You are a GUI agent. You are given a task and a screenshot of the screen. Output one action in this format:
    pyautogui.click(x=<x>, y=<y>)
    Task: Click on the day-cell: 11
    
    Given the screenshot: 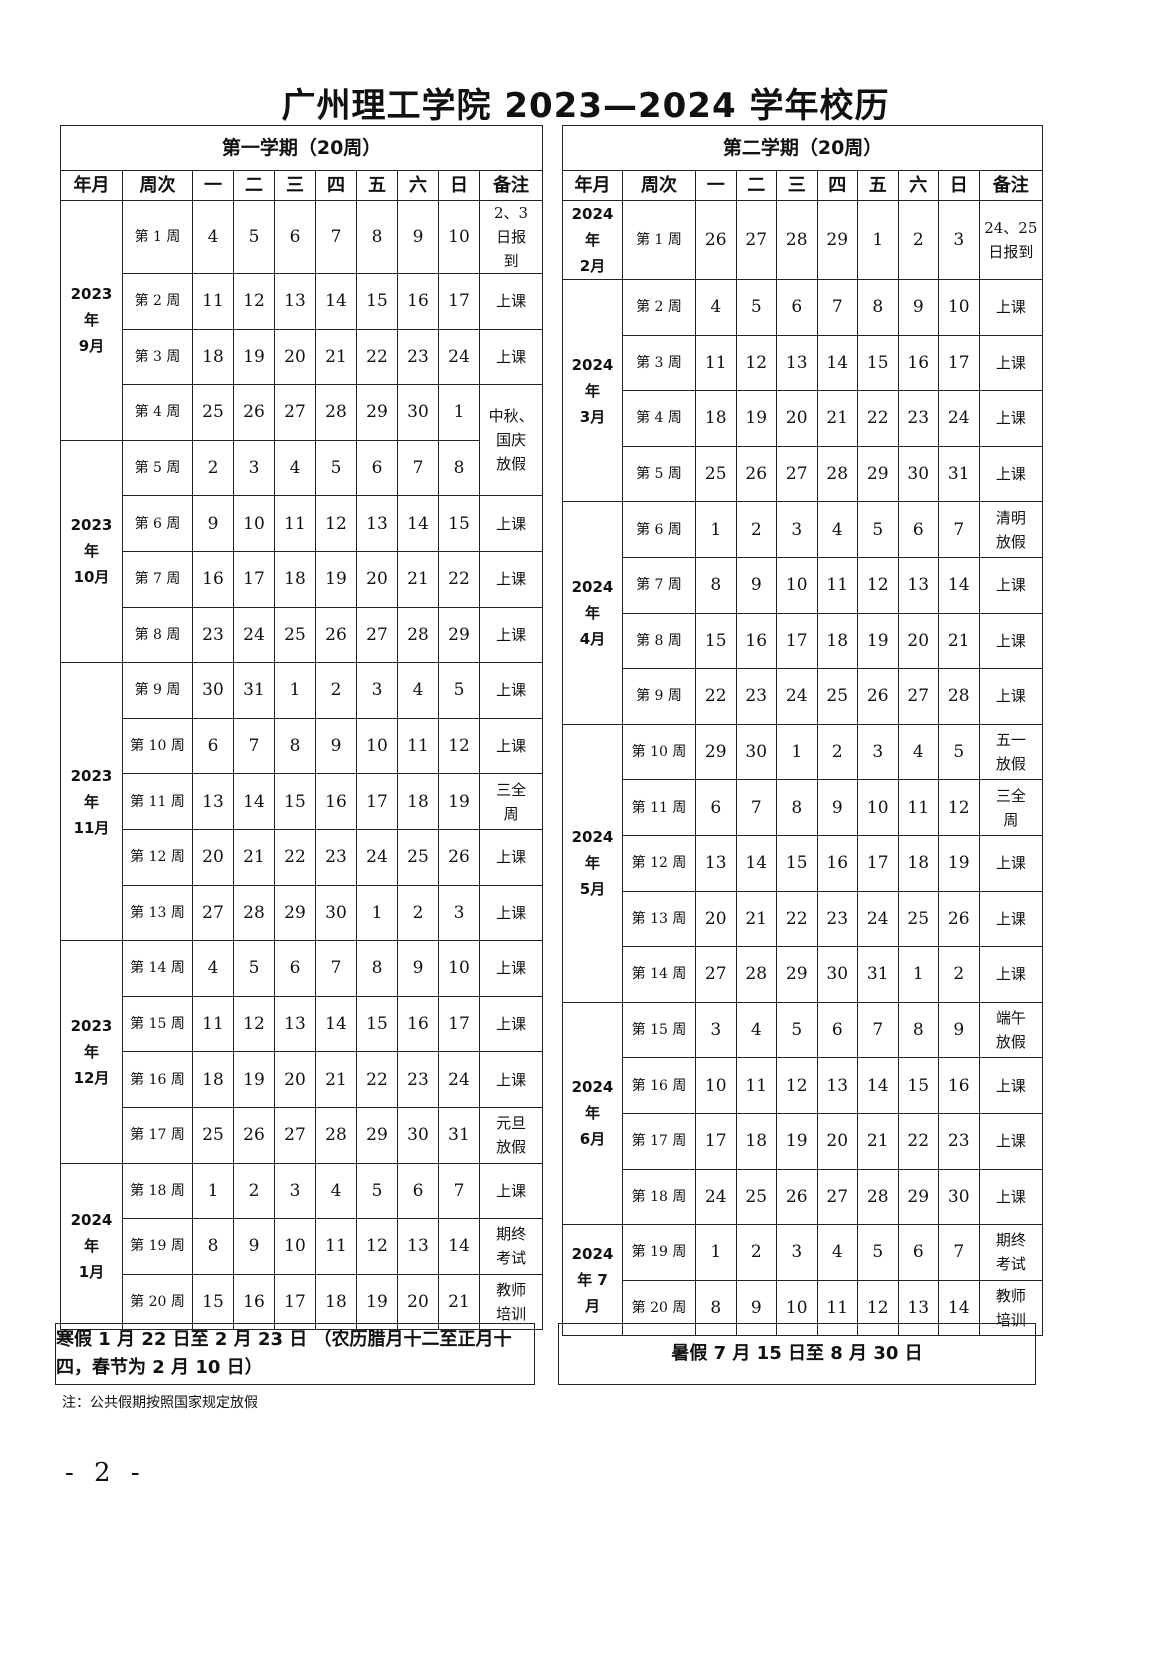 What is the action you would take?
    pyautogui.click(x=213, y=301)
    